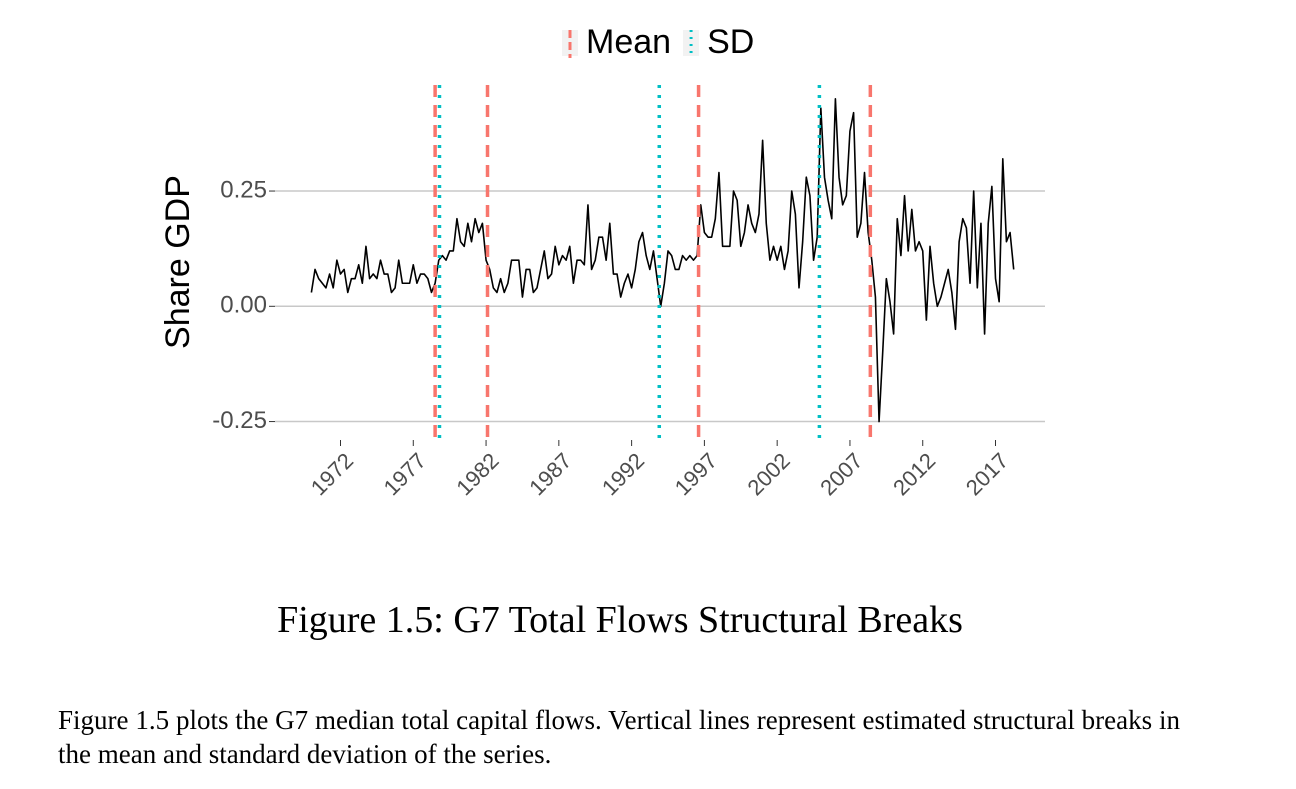 This screenshot has height=789, width=1296. What do you see at coordinates (987, 474) in the screenshot?
I see `x-tick-label: 2017` at bounding box center [987, 474].